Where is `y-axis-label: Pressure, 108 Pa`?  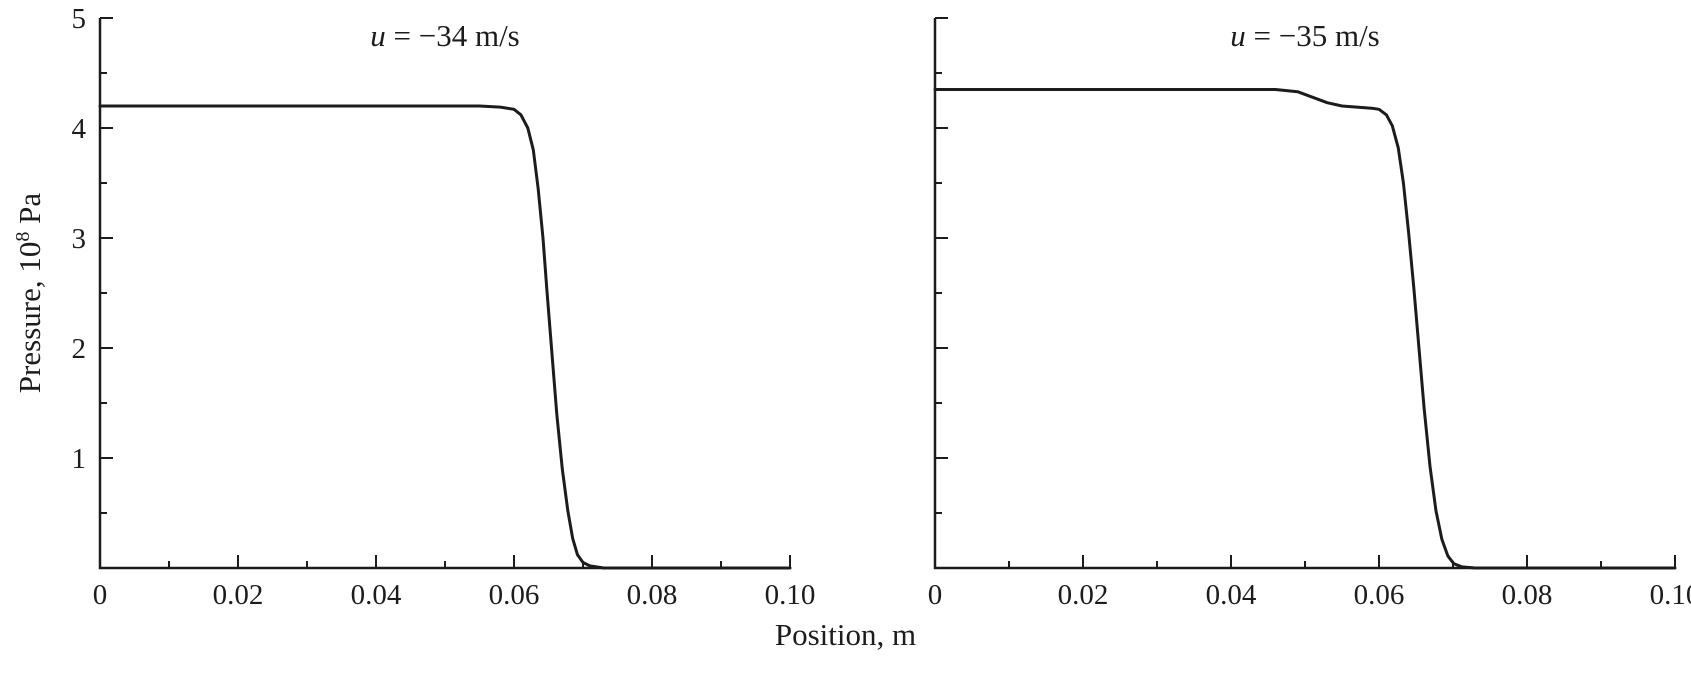 y-axis-label: Pressure, 108 Pa is located at coordinates (30, 293).